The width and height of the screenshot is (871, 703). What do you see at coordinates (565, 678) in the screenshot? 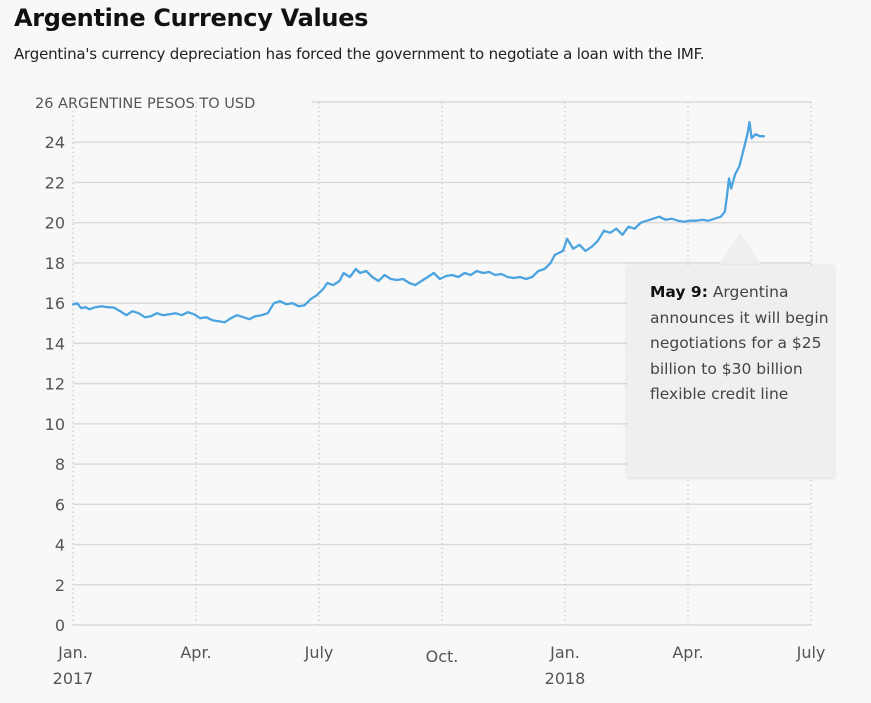
I see `x-tick-year-4: 2018` at bounding box center [565, 678].